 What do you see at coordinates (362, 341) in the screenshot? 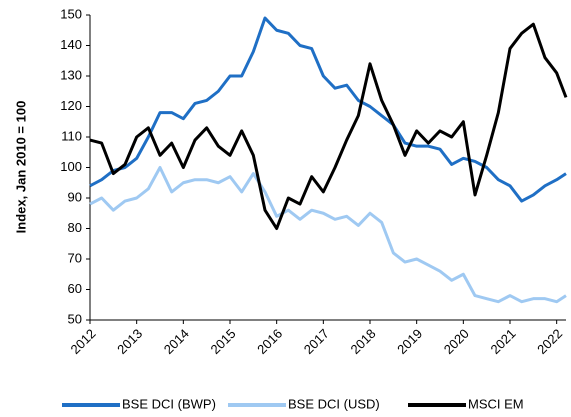
I see `x-tick-label: 2018` at bounding box center [362, 341].